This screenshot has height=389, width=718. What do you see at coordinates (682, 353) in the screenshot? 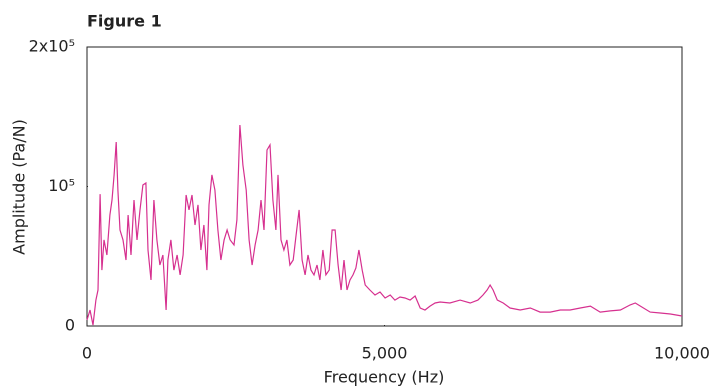
I see `x-tick-label: 10,000` at bounding box center [682, 353].